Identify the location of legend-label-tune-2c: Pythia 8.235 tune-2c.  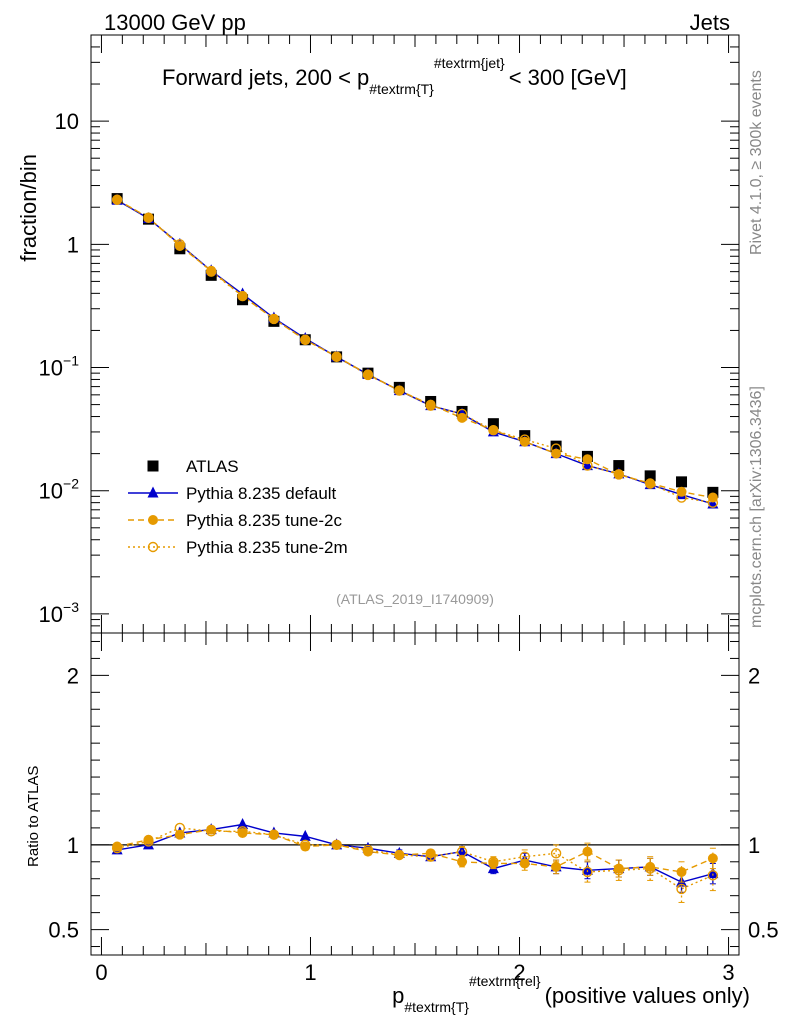
(264, 520).